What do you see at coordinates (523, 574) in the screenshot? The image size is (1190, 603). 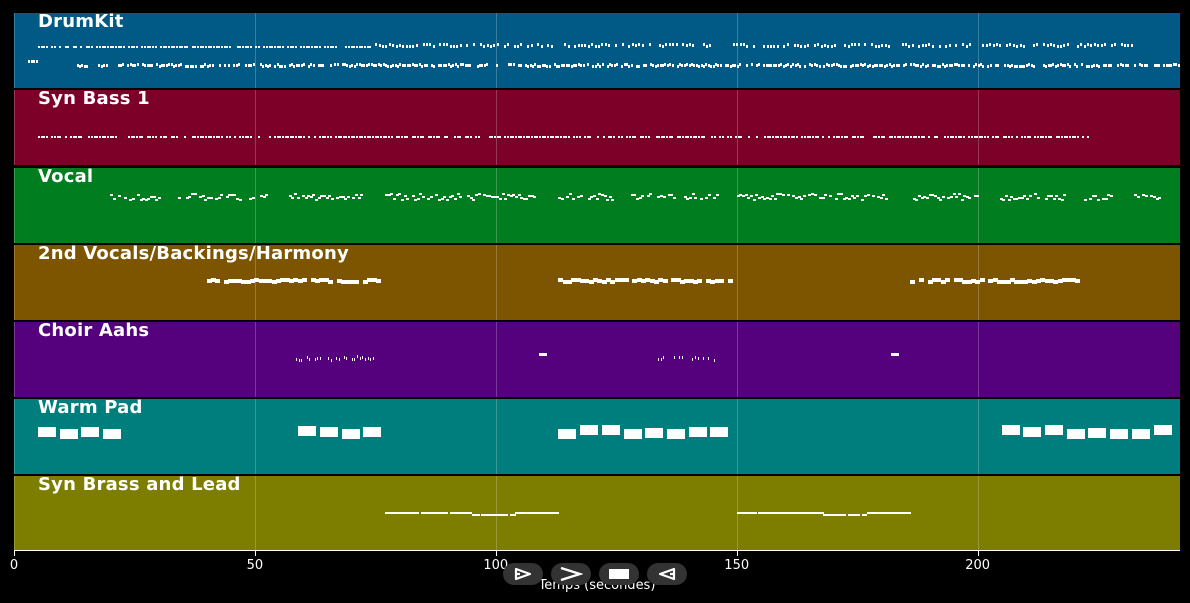 I see `play-button` at bounding box center [523, 574].